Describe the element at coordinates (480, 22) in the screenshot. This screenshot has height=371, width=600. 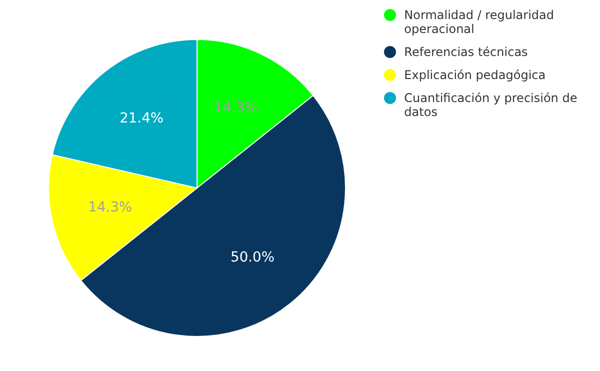
I see `legend-label: Normalidad / regularidad operacional` at that location.